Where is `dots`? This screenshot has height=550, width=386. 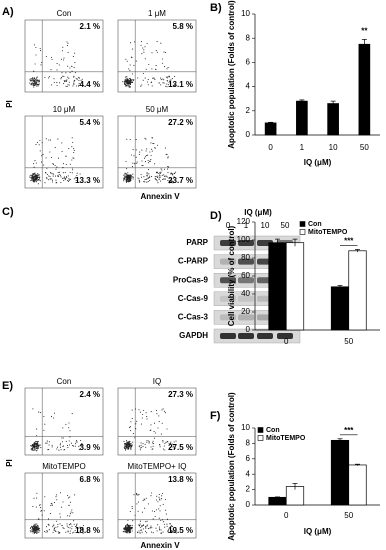 dots is located at coordinates (150, 429).